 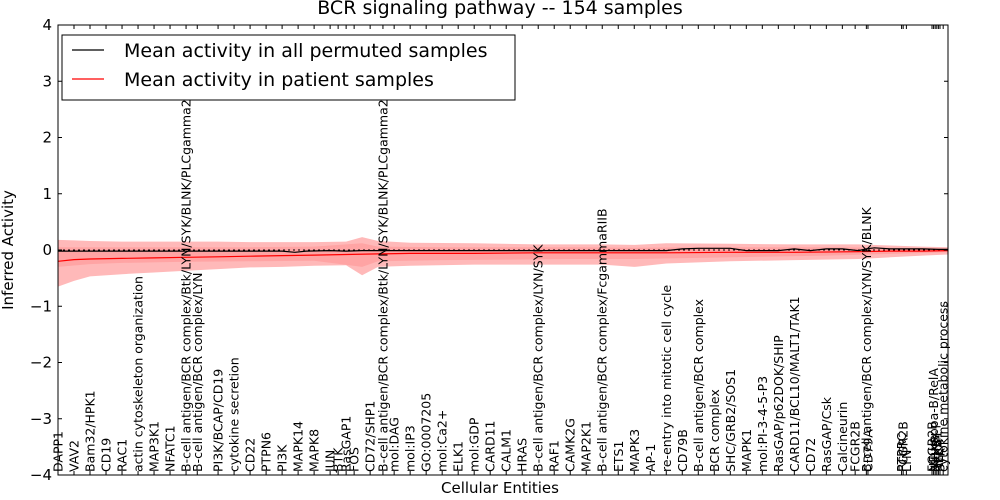 What do you see at coordinates (868, 450) in the screenshot?
I see `x-category-label: CD79A` at bounding box center [868, 450].